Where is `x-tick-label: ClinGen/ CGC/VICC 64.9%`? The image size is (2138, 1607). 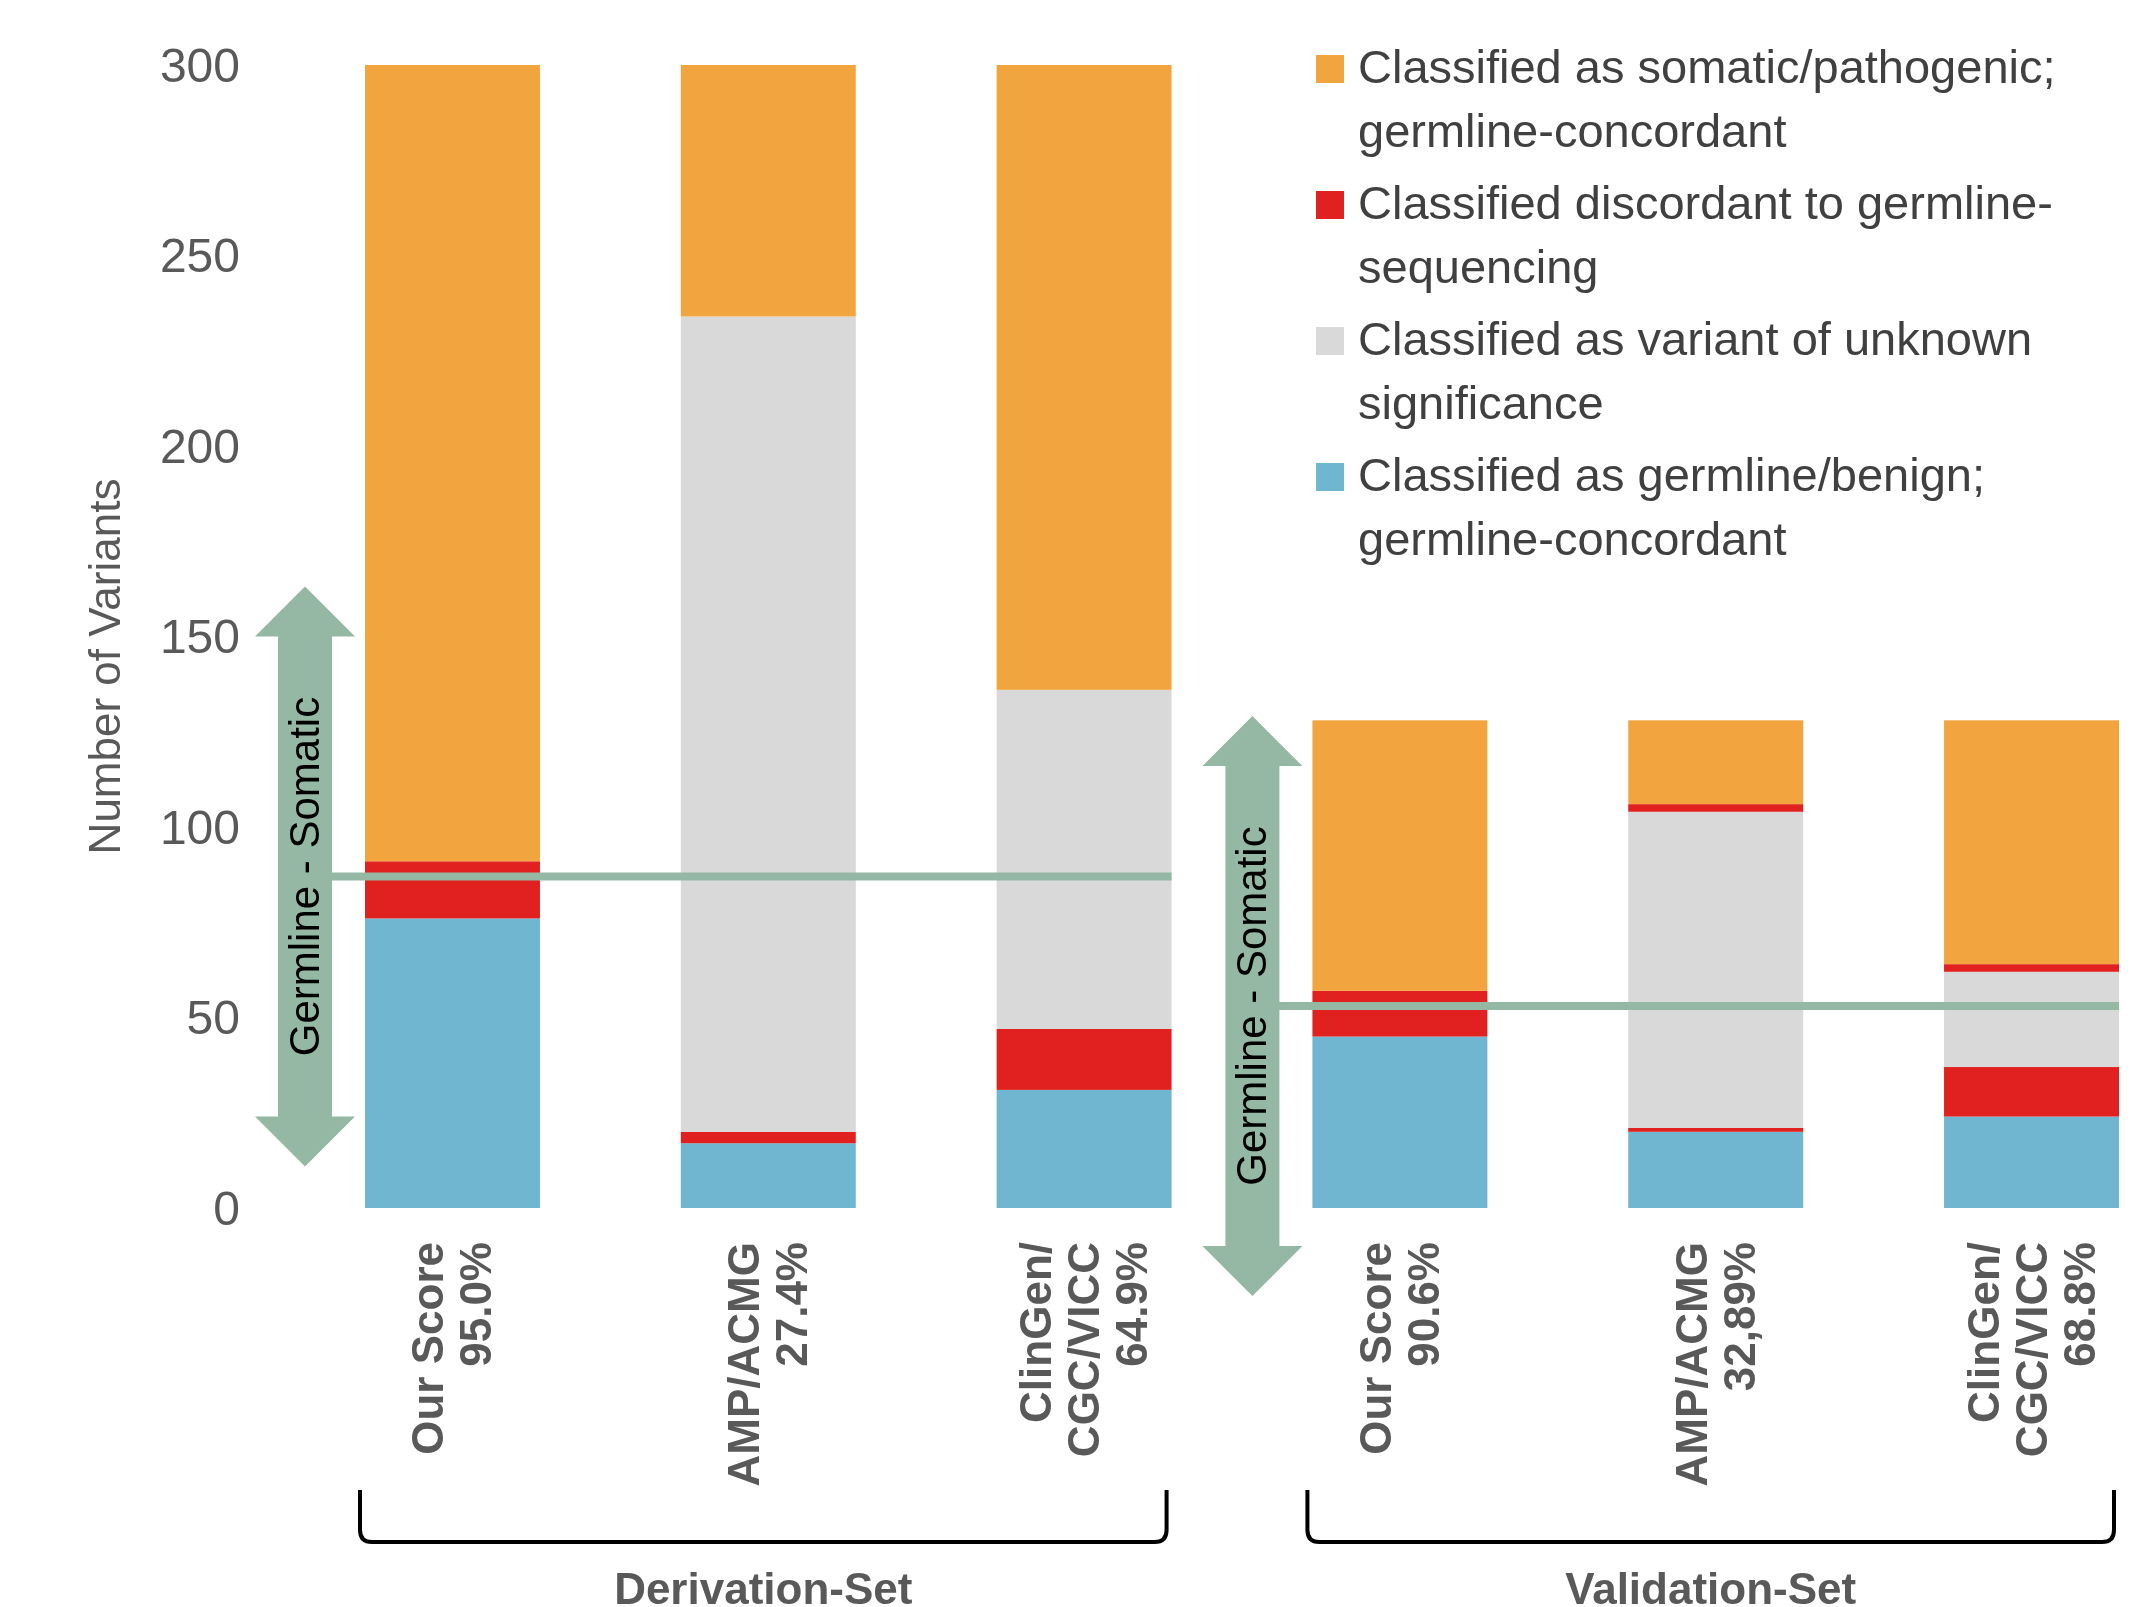 x-tick-label: ClinGen/ CGC/VICC 64.9% is located at coordinates (1084, 1350).